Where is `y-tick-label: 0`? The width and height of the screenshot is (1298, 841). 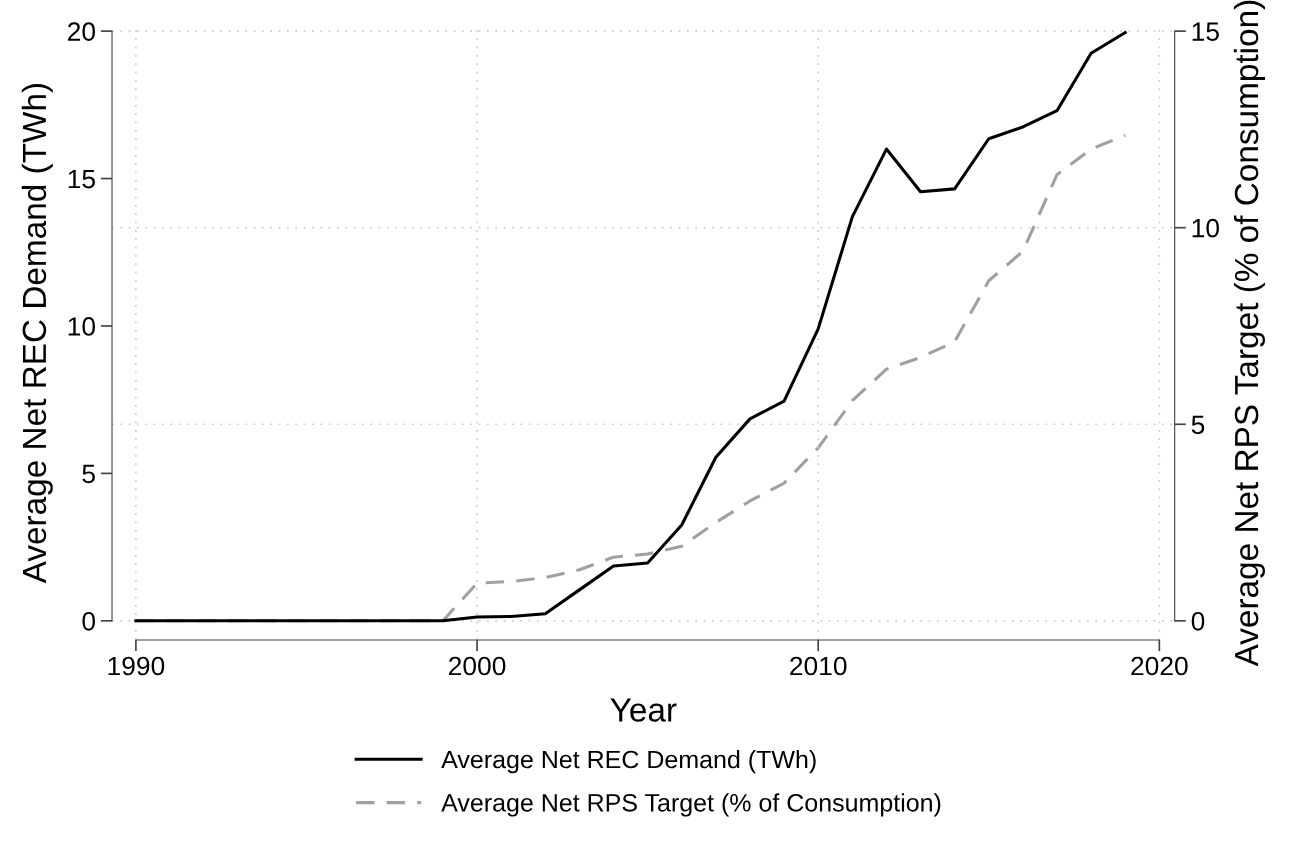
y-tick-label: 0 is located at coordinates (89, 621).